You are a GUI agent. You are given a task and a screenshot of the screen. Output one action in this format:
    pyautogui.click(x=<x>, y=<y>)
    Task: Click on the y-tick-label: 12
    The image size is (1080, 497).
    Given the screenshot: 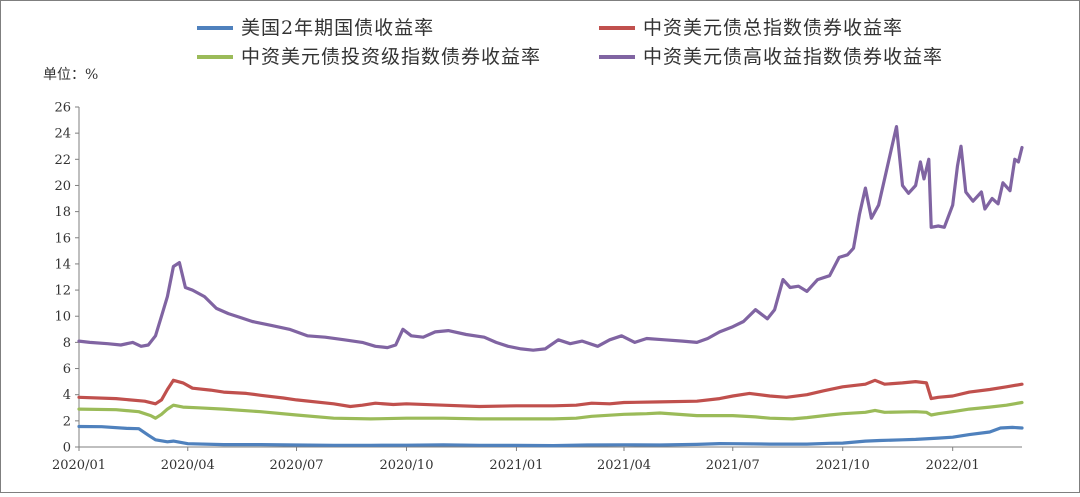 What is the action you would take?
    pyautogui.click(x=62, y=291)
    